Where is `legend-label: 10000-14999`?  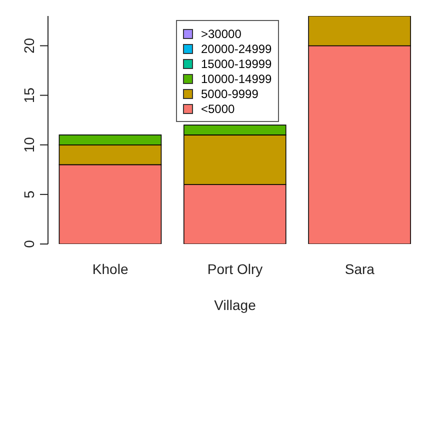
legend-label: 10000-14999 is located at coordinates (236, 79).